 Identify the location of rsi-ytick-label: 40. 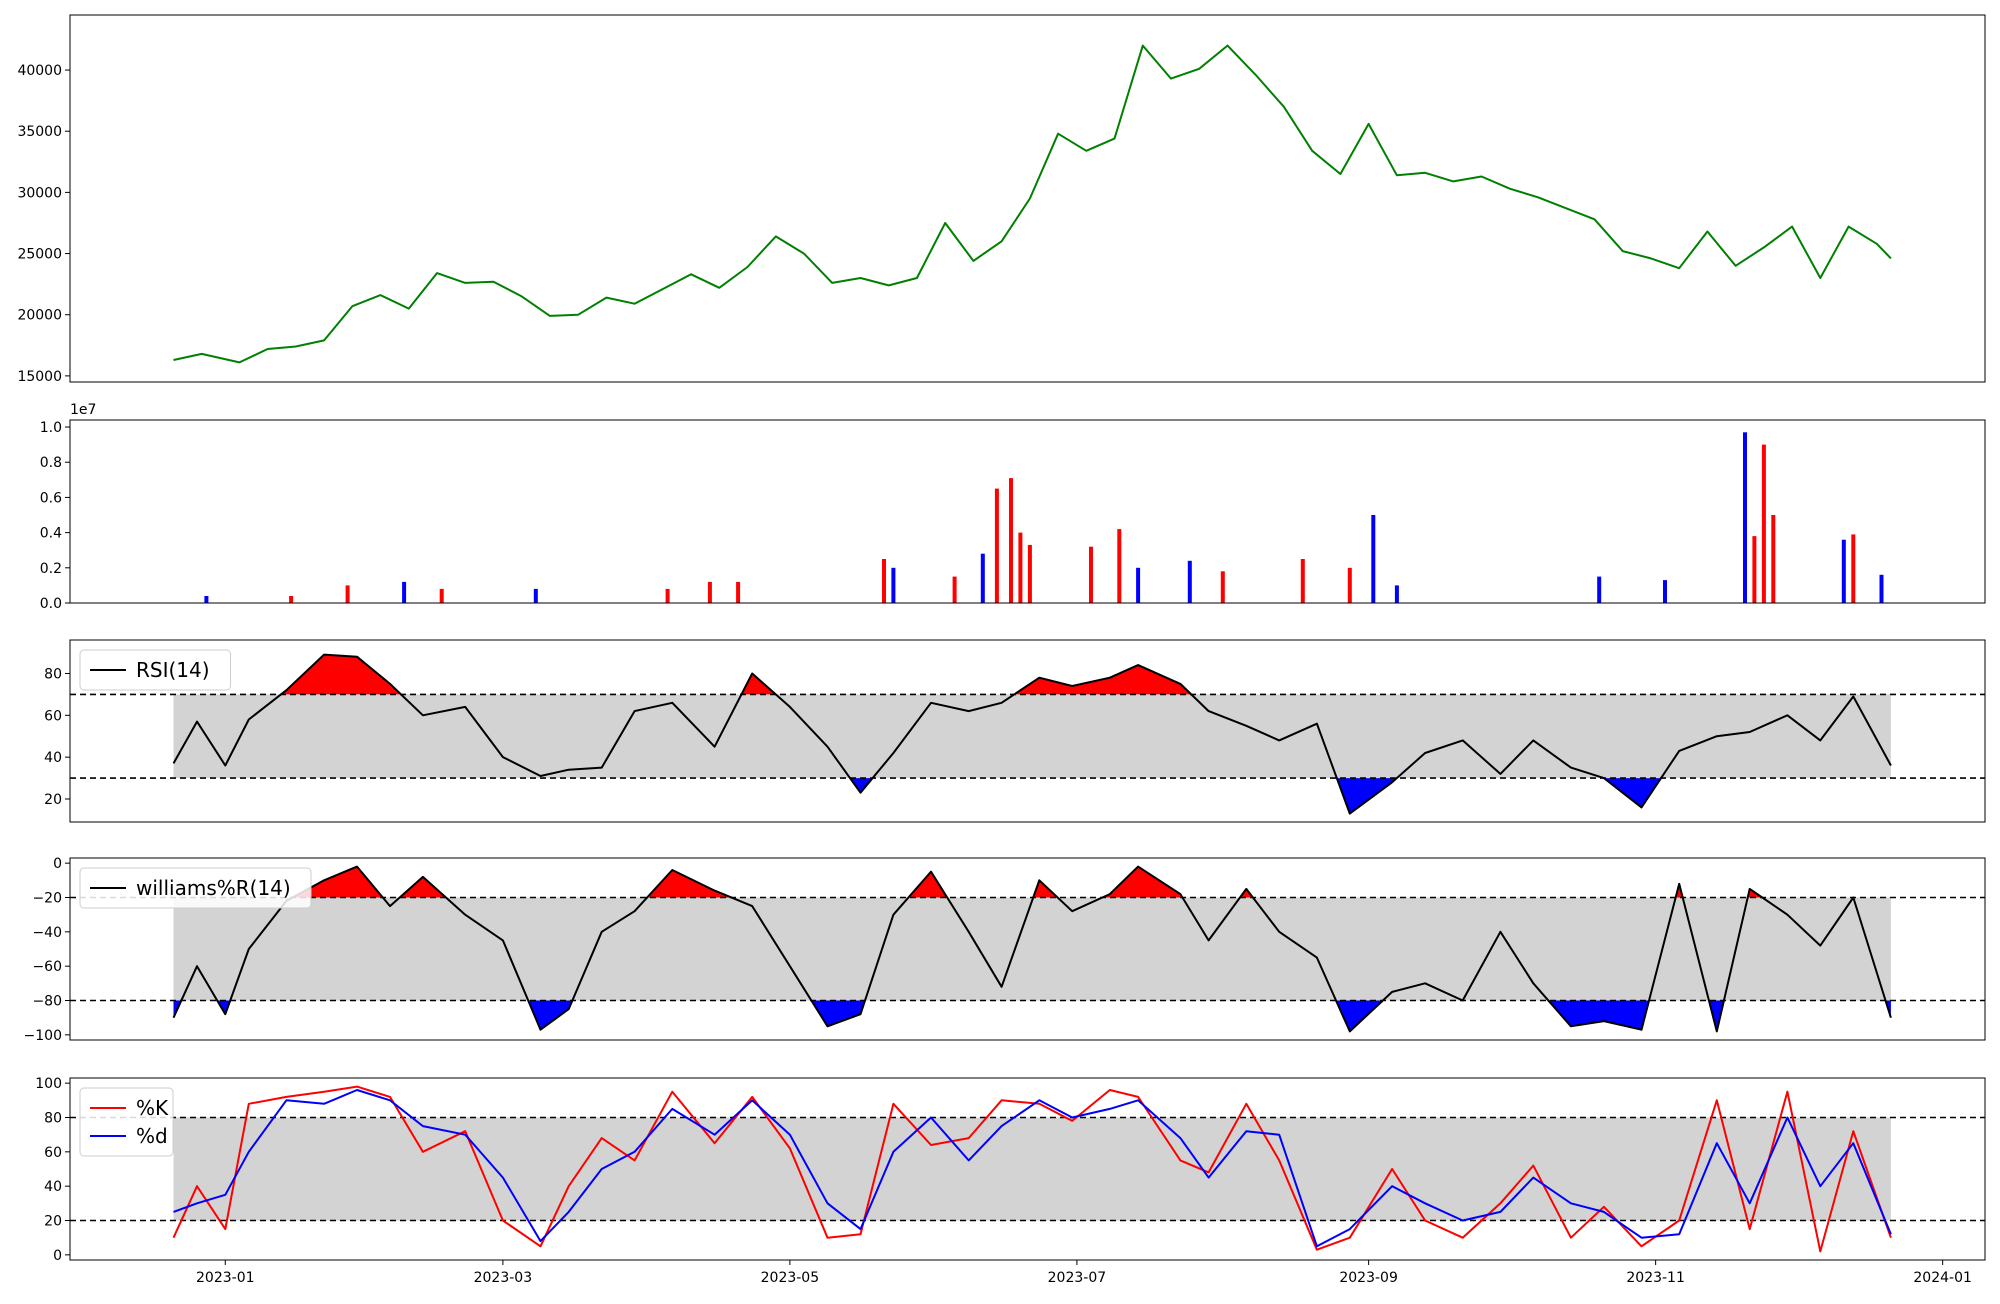
(53, 758).